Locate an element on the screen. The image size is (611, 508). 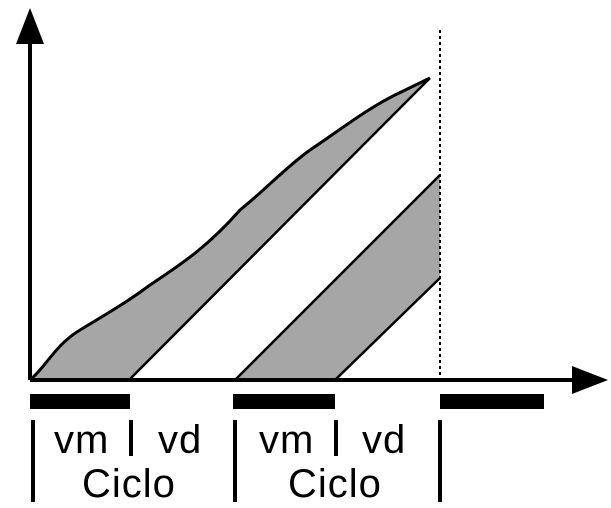
x-axis-arrowhead is located at coordinates (590, 380).